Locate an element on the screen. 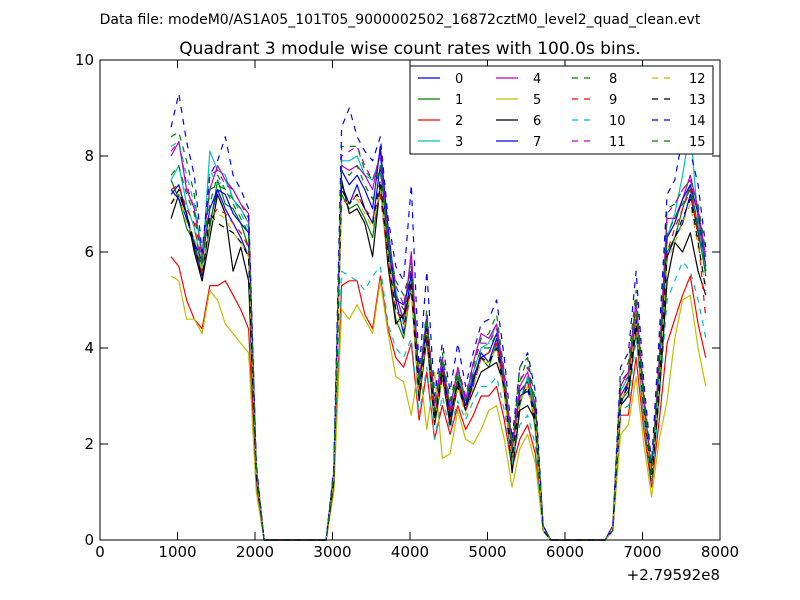 This screenshot has width=800, height=600. legend-label-5: 5 is located at coordinates (537, 100).